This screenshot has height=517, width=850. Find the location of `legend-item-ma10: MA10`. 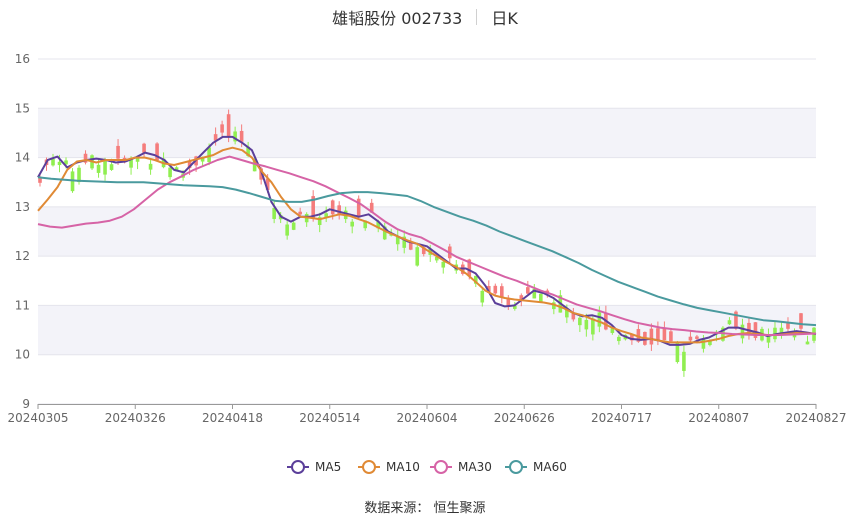

legend-item-ma10: MA10 is located at coordinates (389, 467).